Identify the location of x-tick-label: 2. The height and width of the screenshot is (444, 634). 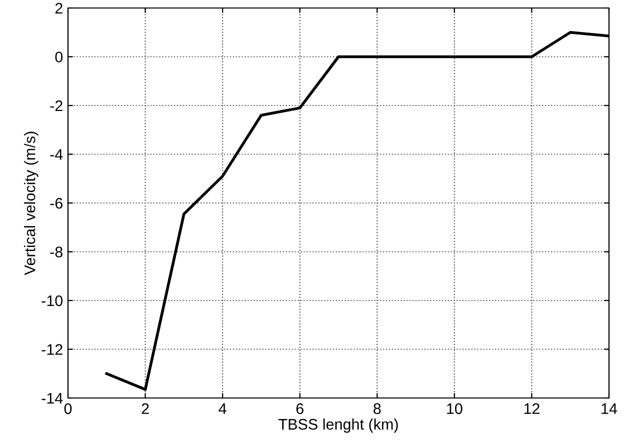
(145, 408).